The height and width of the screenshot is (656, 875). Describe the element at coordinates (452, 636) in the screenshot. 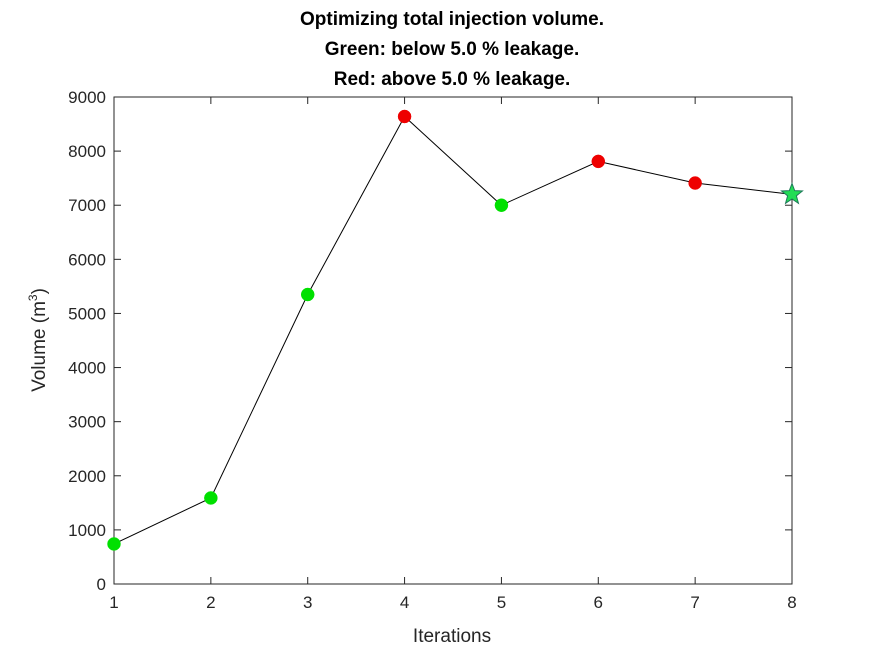

I see `x-axis-label: Iterations` at that location.